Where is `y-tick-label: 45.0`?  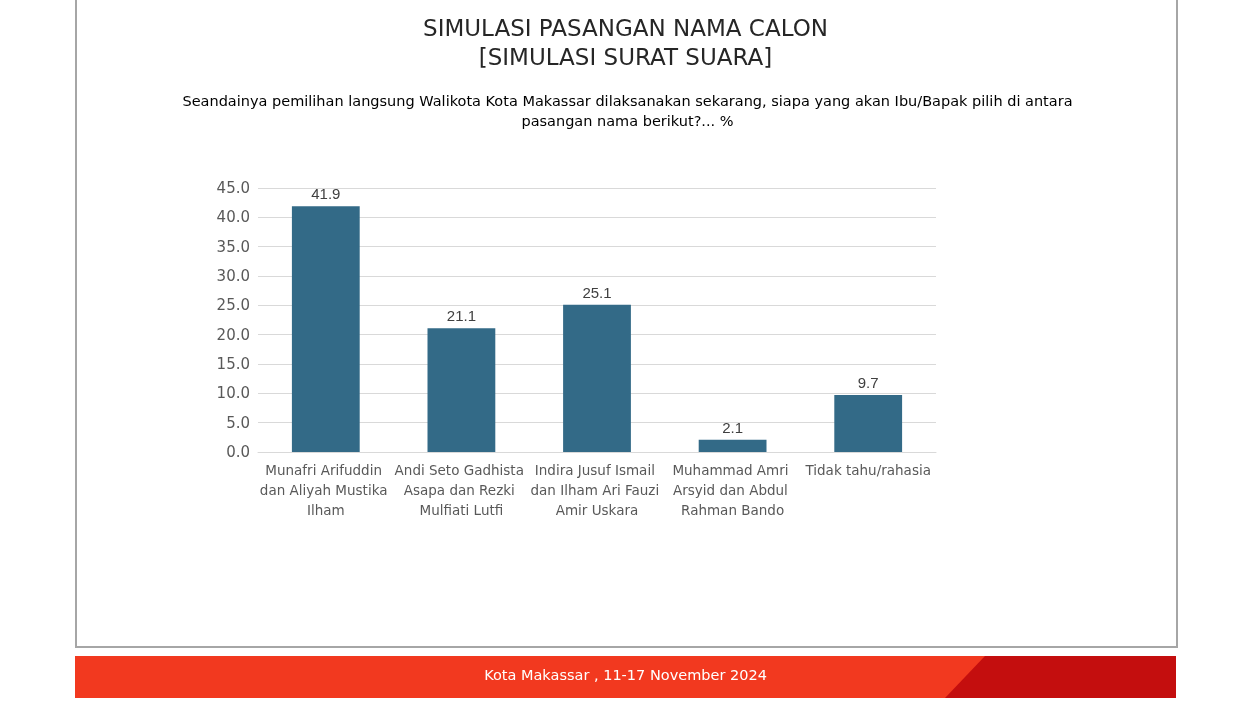
y-tick-label: 45.0 is located at coordinates (233, 188).